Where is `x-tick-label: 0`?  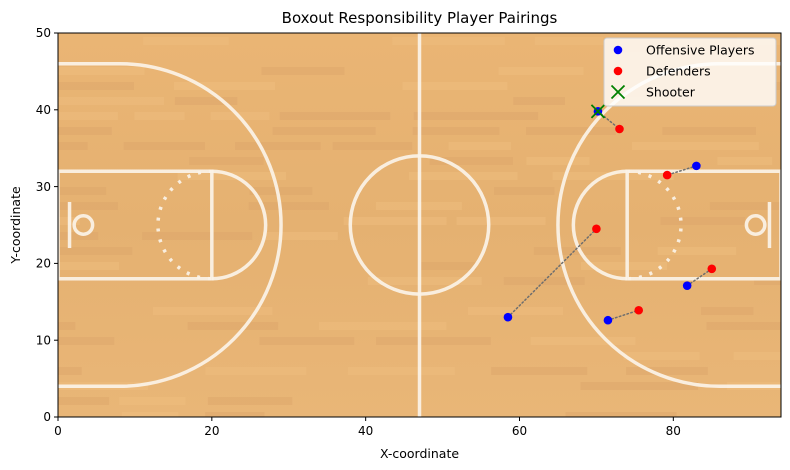
x-tick-label: 0 is located at coordinates (58, 431).